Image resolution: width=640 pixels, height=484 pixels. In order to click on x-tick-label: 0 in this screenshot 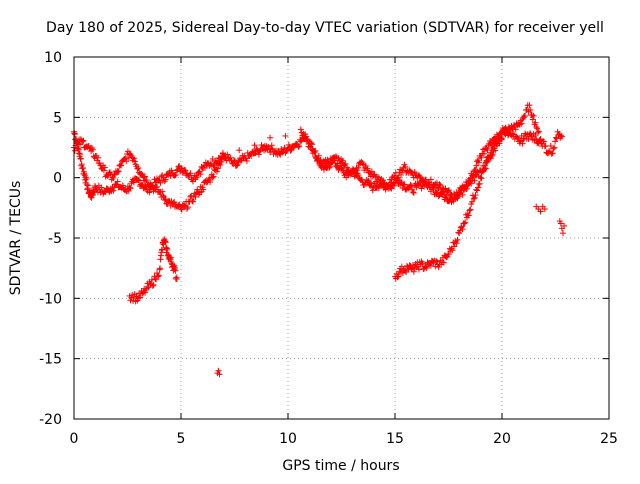, I will do `click(74, 439)`.